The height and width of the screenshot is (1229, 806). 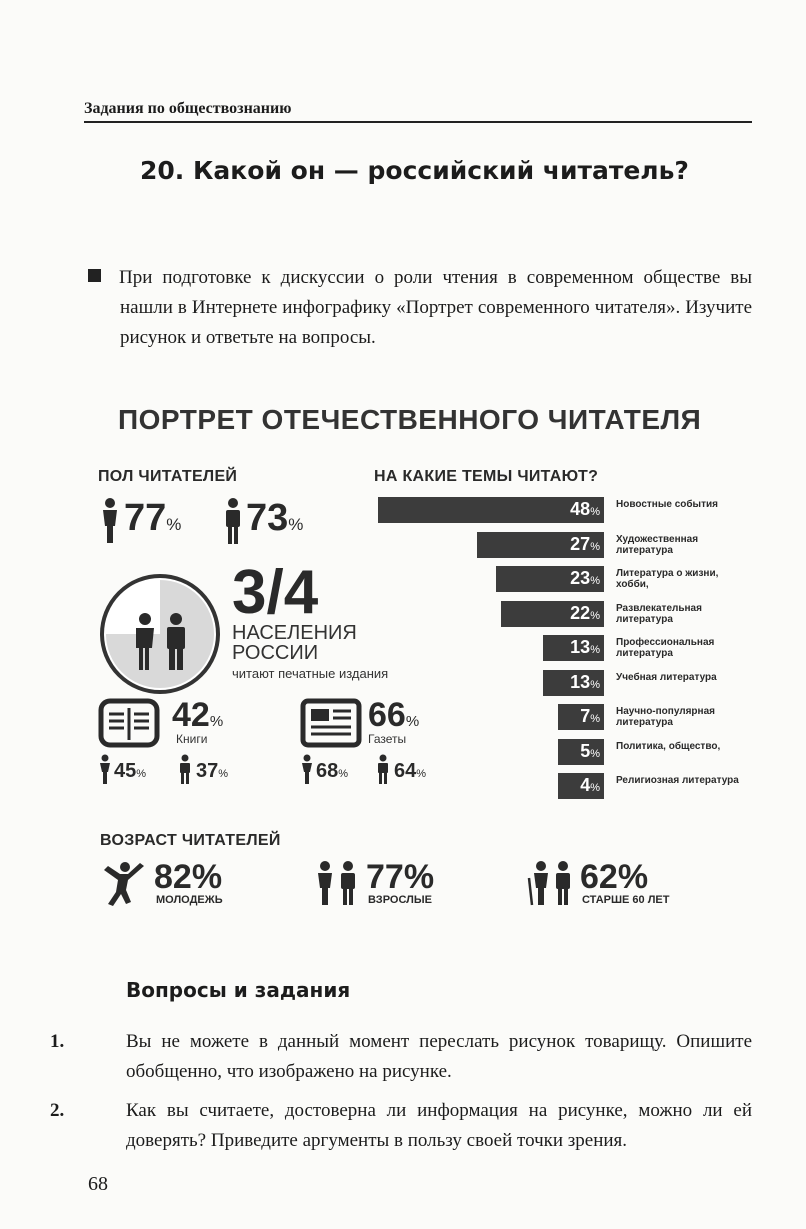 What do you see at coordinates (626, 900) in the screenshot?
I see `seniors-label: СТАРШЕ 60 ЛЕТ` at bounding box center [626, 900].